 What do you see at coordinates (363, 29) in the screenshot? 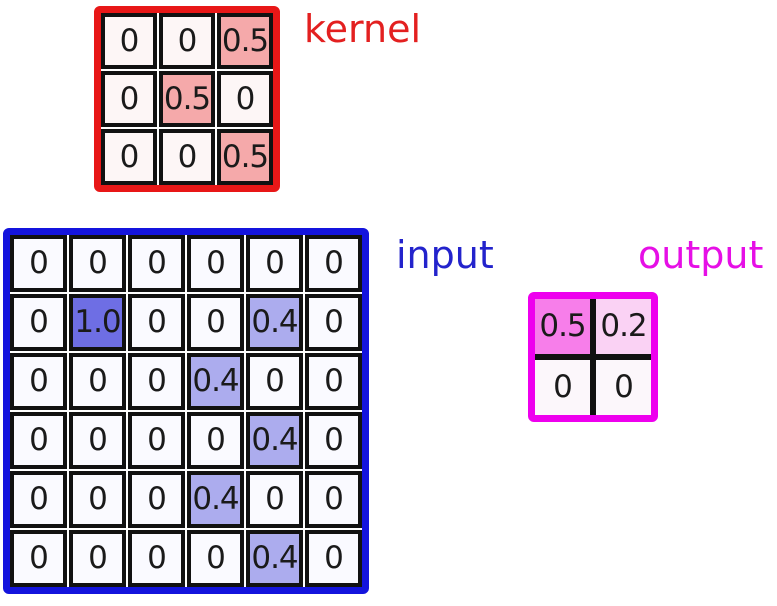
I see `kernel-label: kernel` at bounding box center [363, 29].